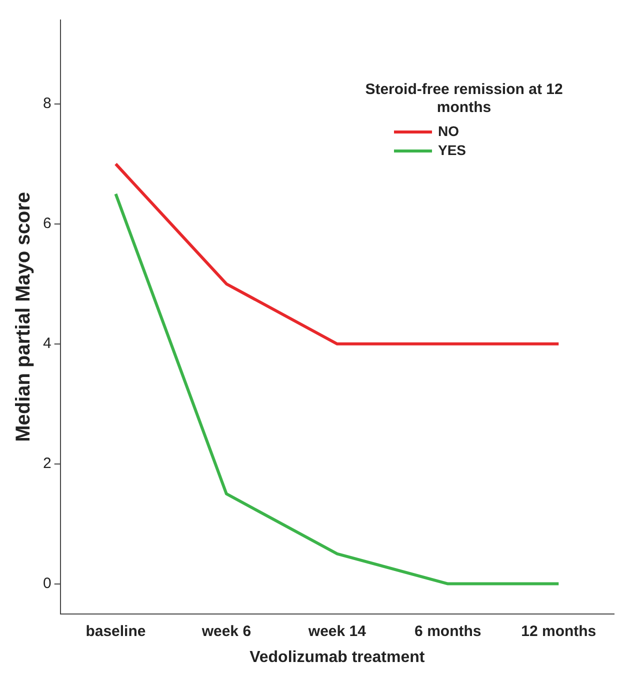 The image size is (630, 679). Describe the element at coordinates (226, 631) in the screenshot. I see `x-tick-label: week 6` at that location.